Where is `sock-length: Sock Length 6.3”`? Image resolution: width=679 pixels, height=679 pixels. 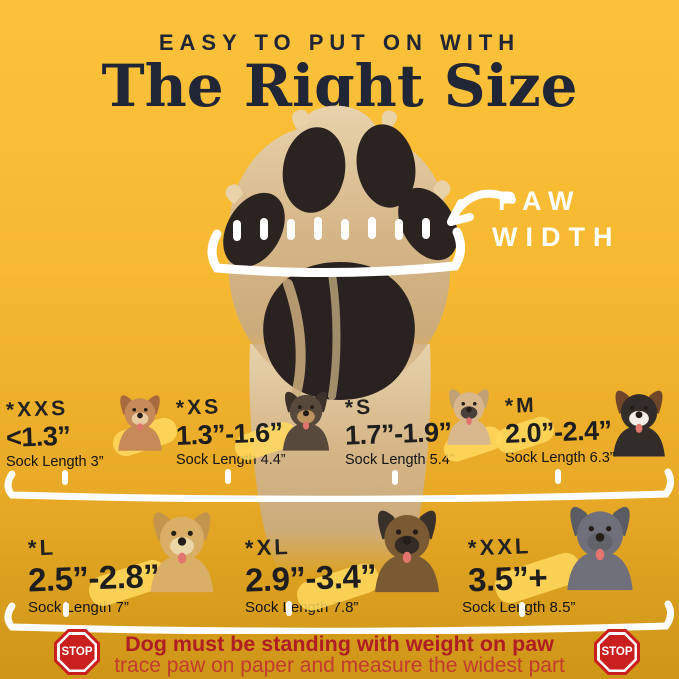 sock-length: Sock Length 6.3” is located at coordinates (560, 458).